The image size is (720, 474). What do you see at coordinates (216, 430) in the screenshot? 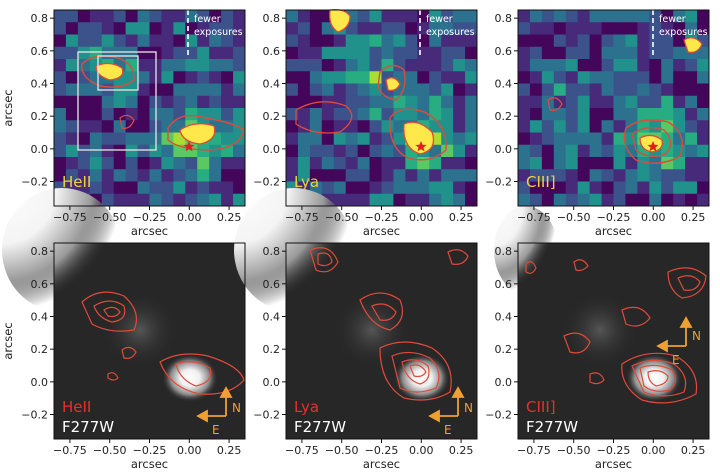
I see `compass-e: E` at bounding box center [216, 430].